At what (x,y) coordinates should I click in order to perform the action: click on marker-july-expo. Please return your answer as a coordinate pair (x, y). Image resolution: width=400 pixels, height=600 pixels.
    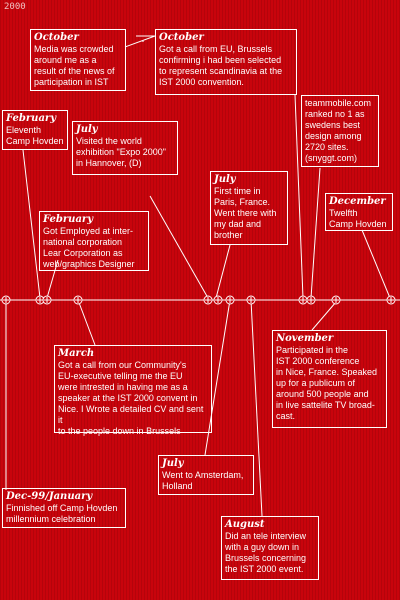
    Looking at the image, I should click on (208, 300).